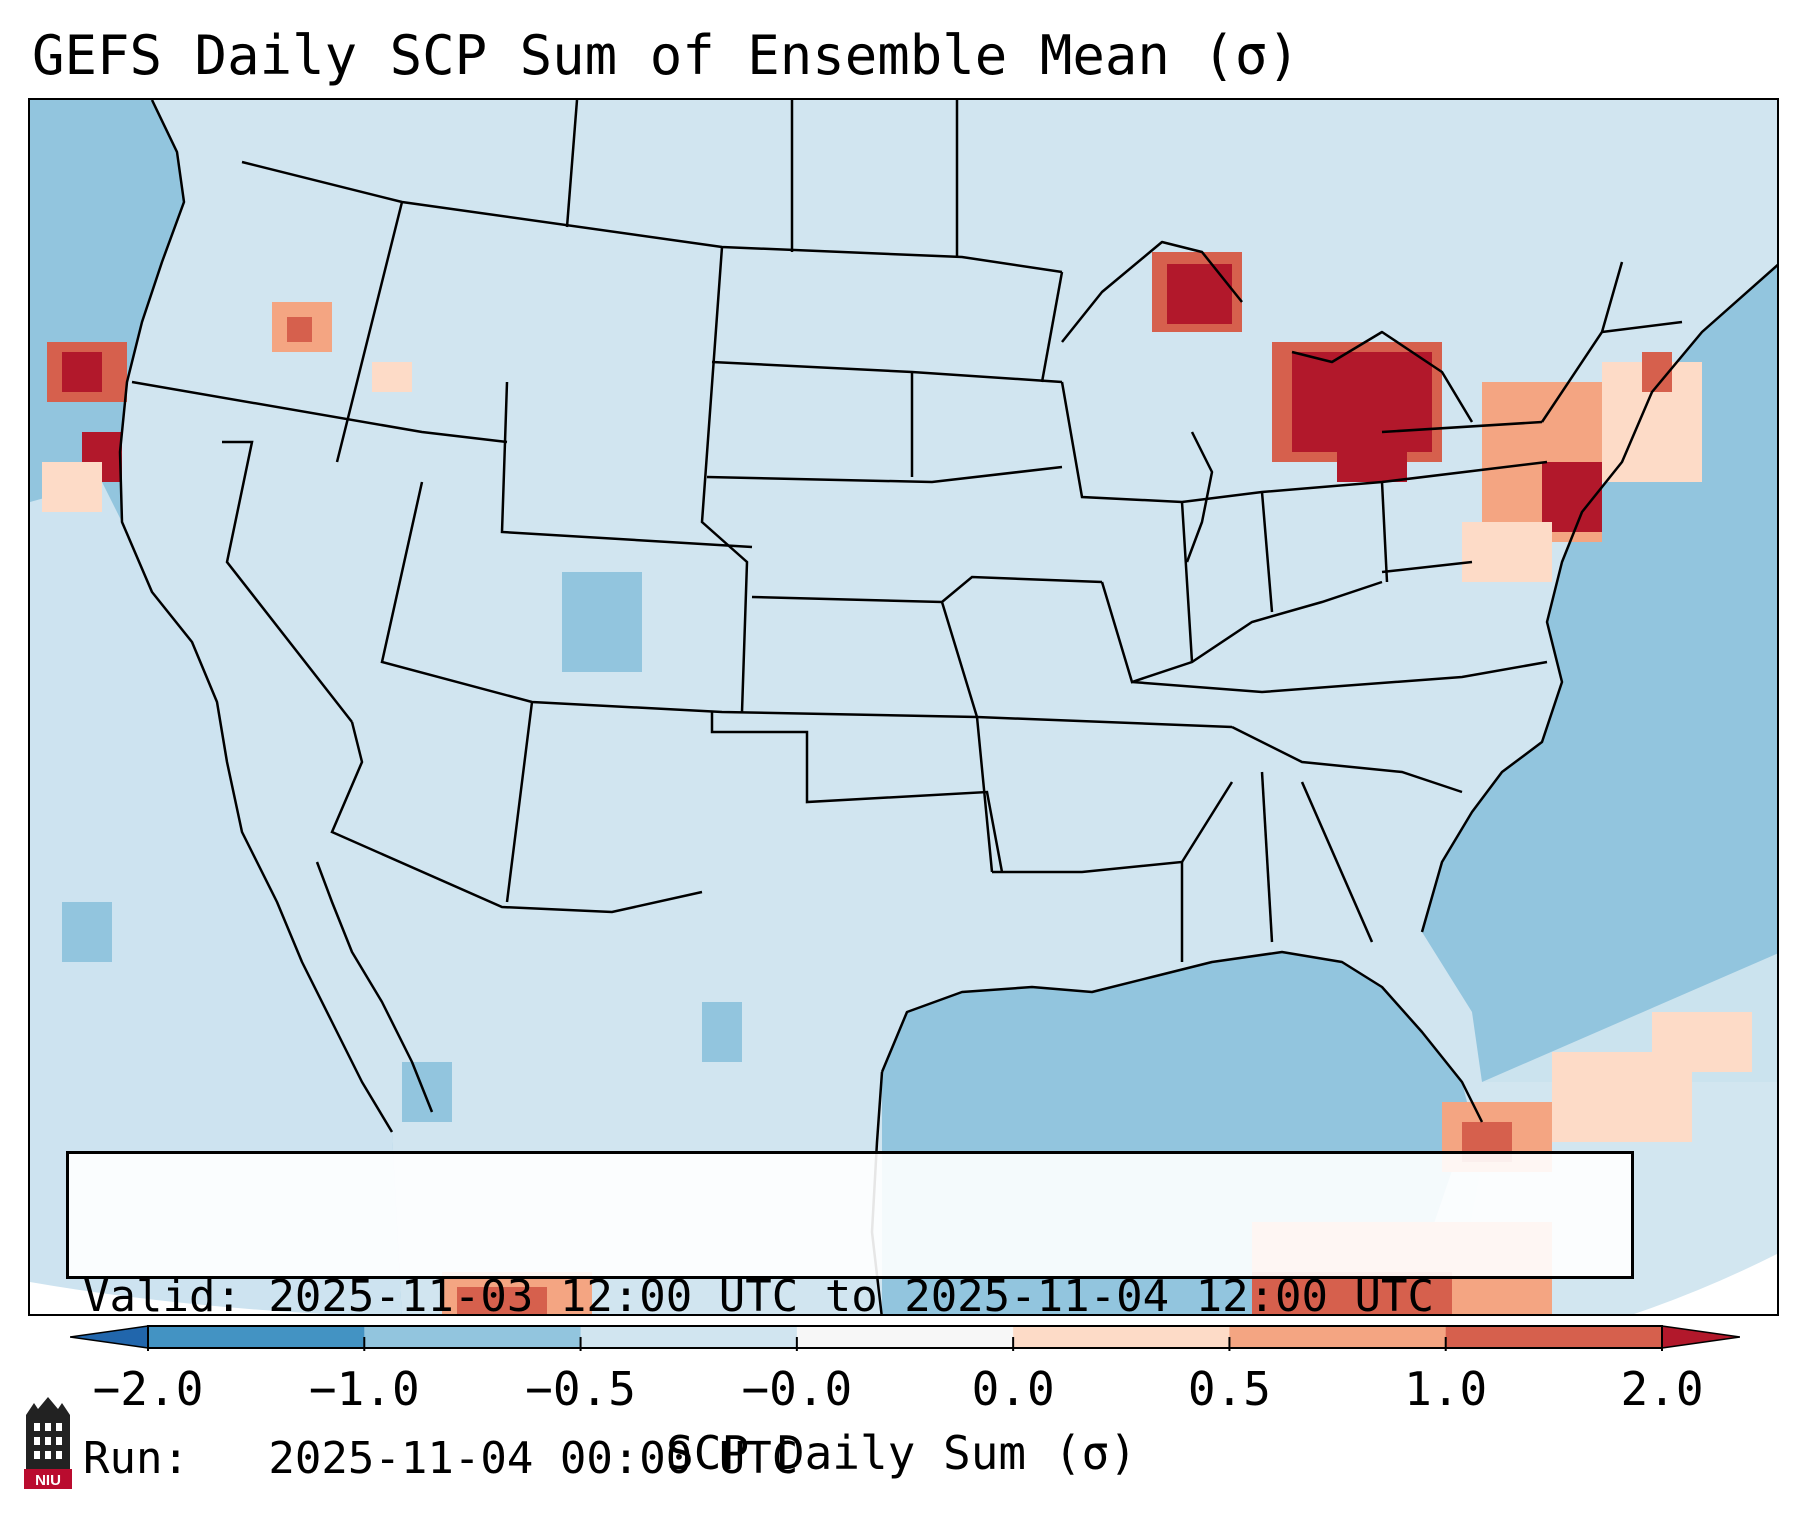 This screenshot has height=1540, width=1803. What do you see at coordinates (148, 1389) in the screenshot?
I see `colorbar-tick-label: −2.0` at bounding box center [148, 1389].